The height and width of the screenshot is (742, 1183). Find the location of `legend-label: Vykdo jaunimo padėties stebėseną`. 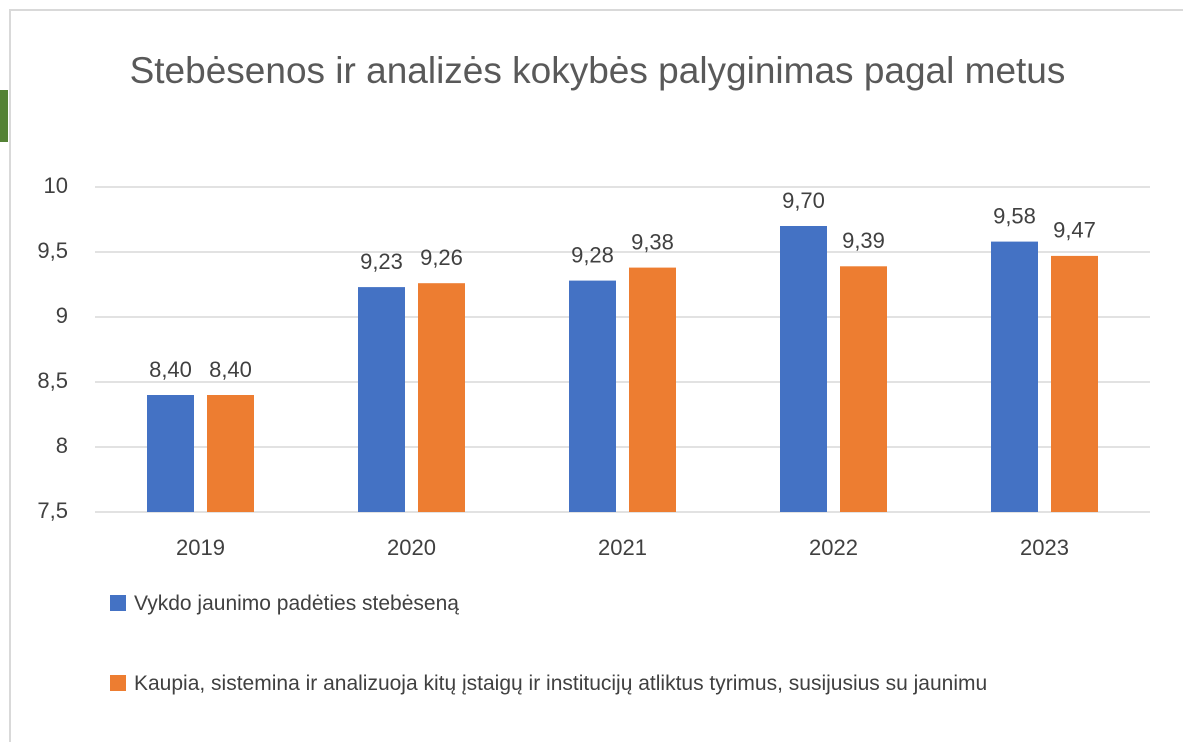

legend-label: Vykdo jaunimo padėties stebėseną is located at coordinates (296, 603).